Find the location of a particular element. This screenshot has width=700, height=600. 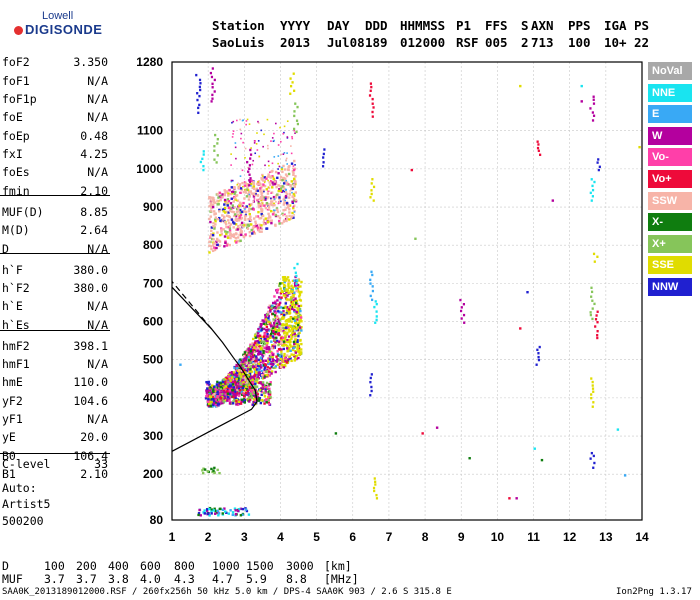

param-row: MUF(D) 8.85 is located at coordinates (55, 214).